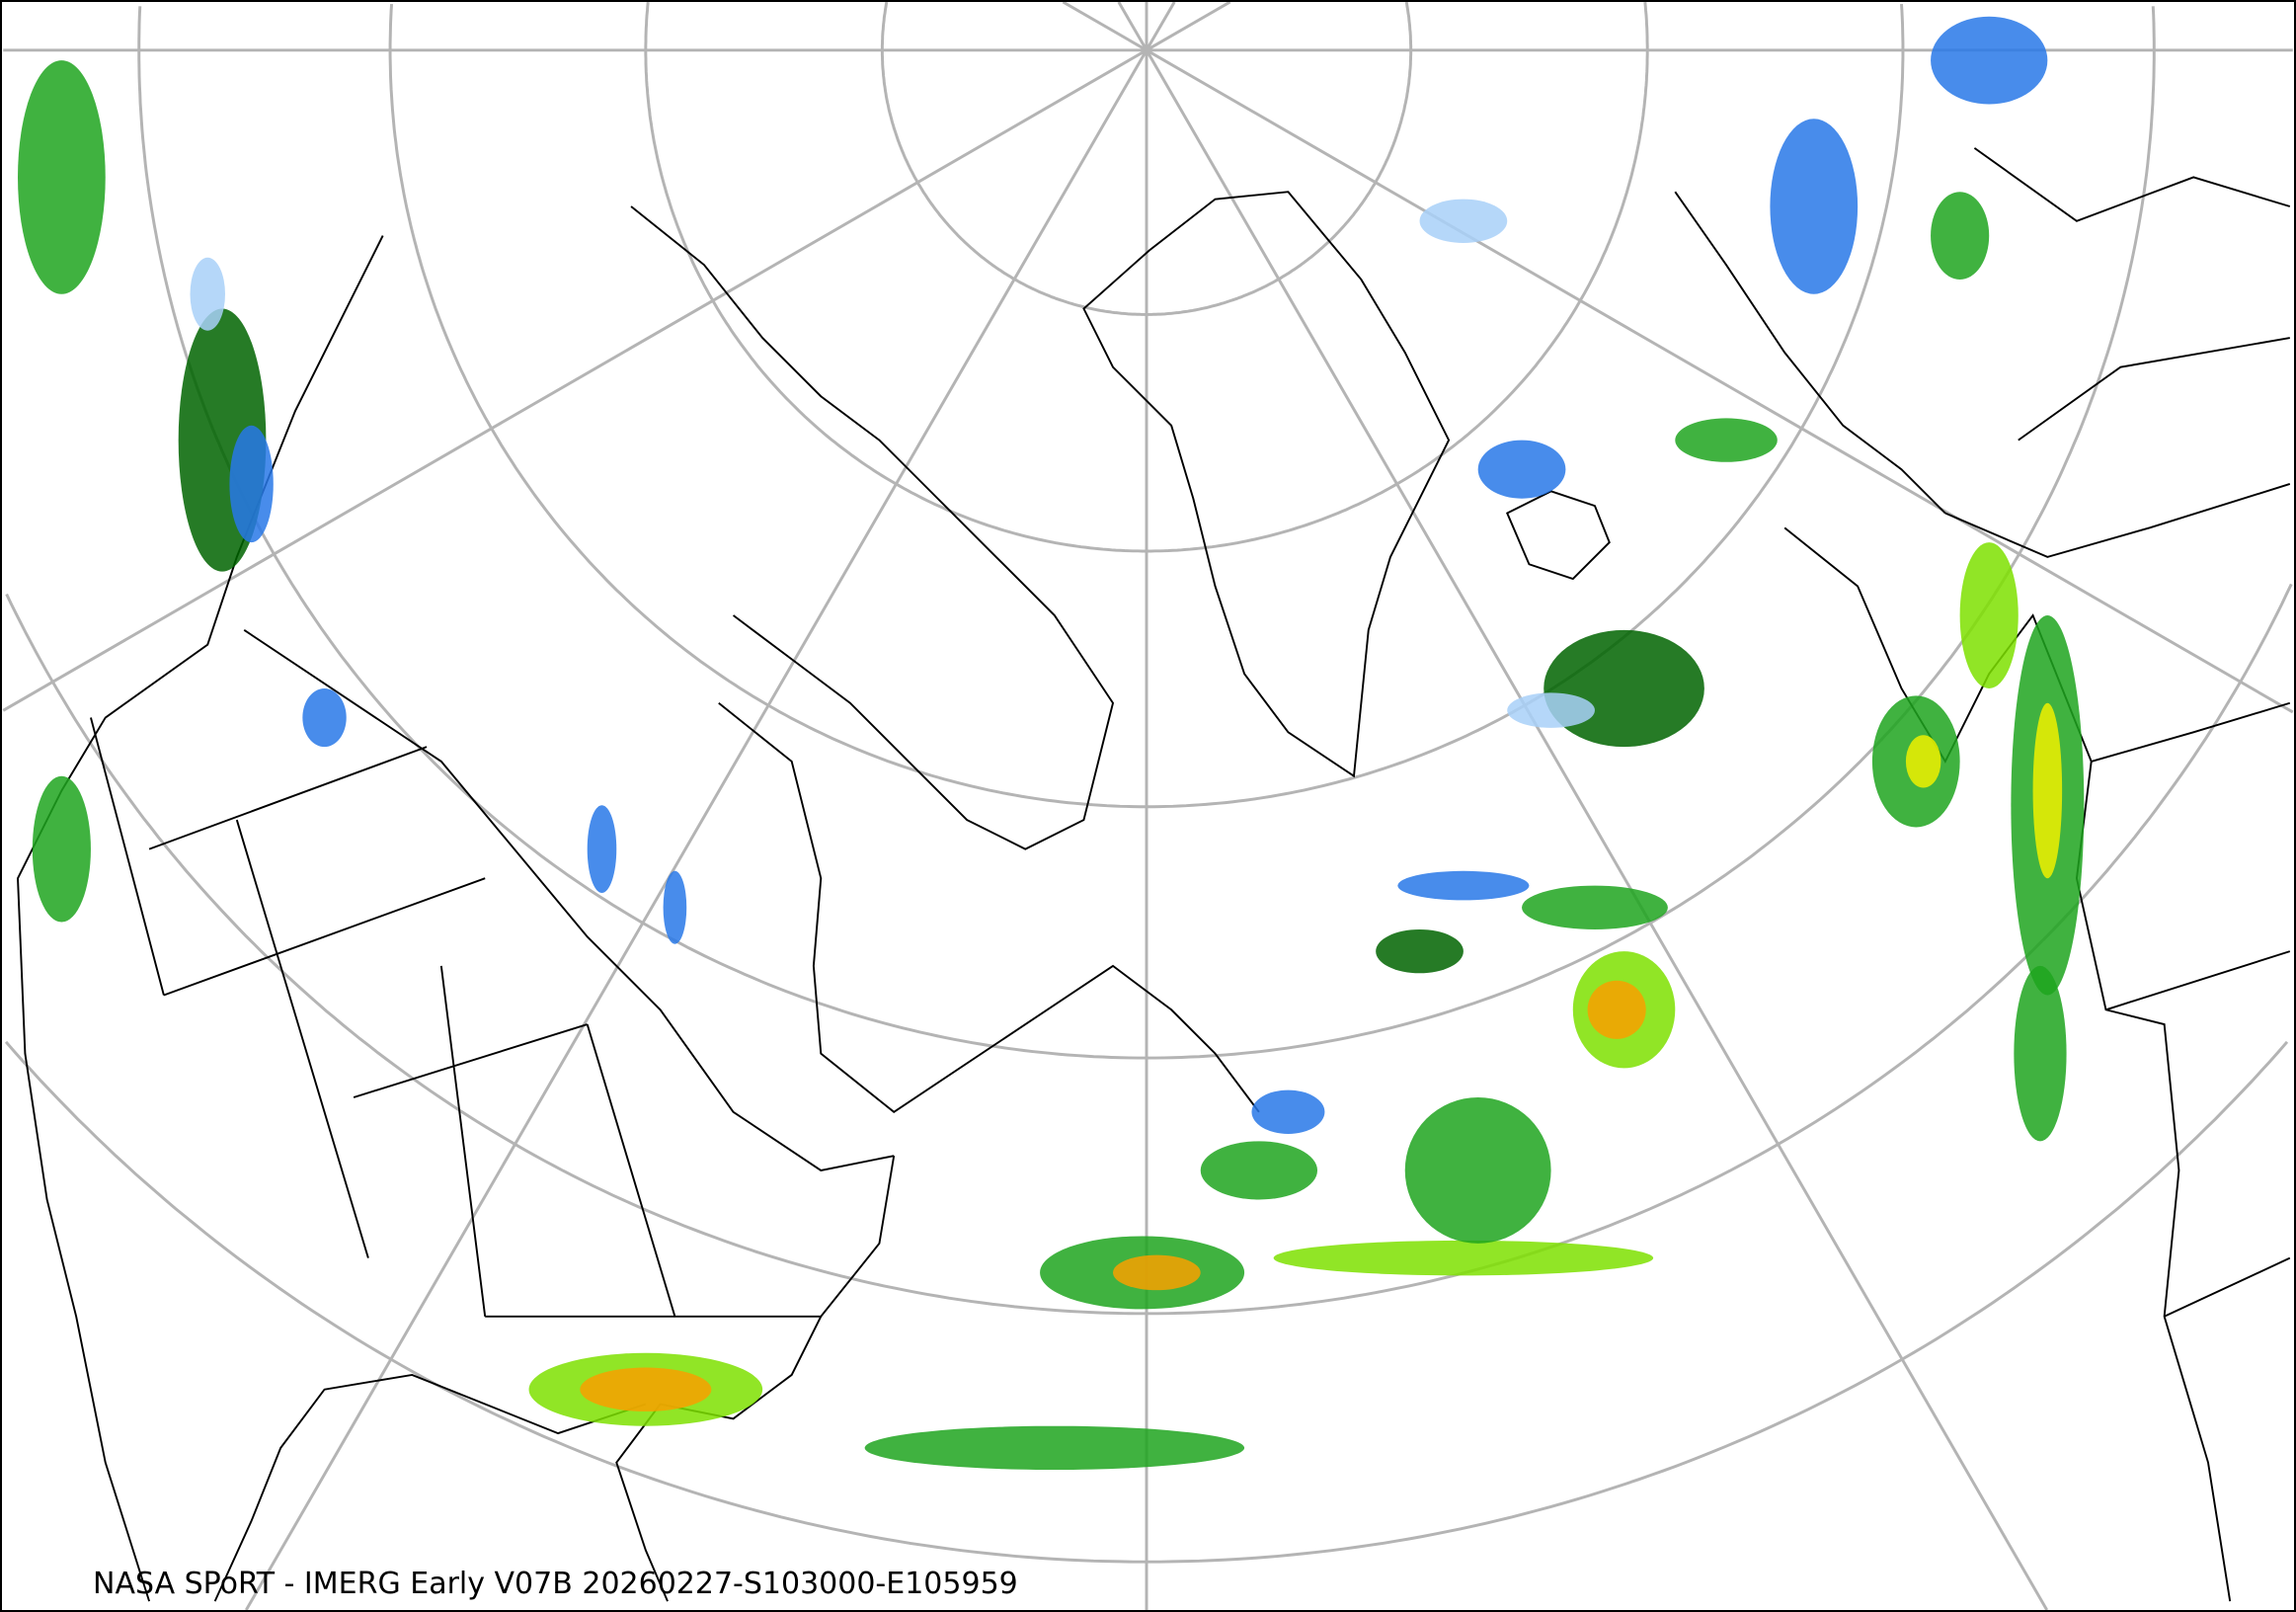 The height and width of the screenshot is (1612, 2296). I want to click on us-east-coast, so click(756, 1379).